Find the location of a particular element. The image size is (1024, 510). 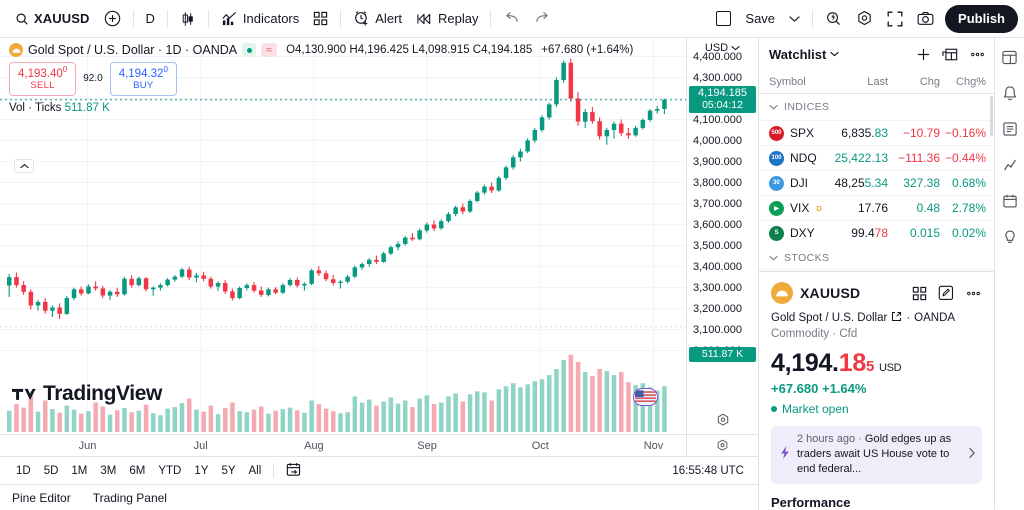

chevron-down-icon is located at coordinates (773, 107).